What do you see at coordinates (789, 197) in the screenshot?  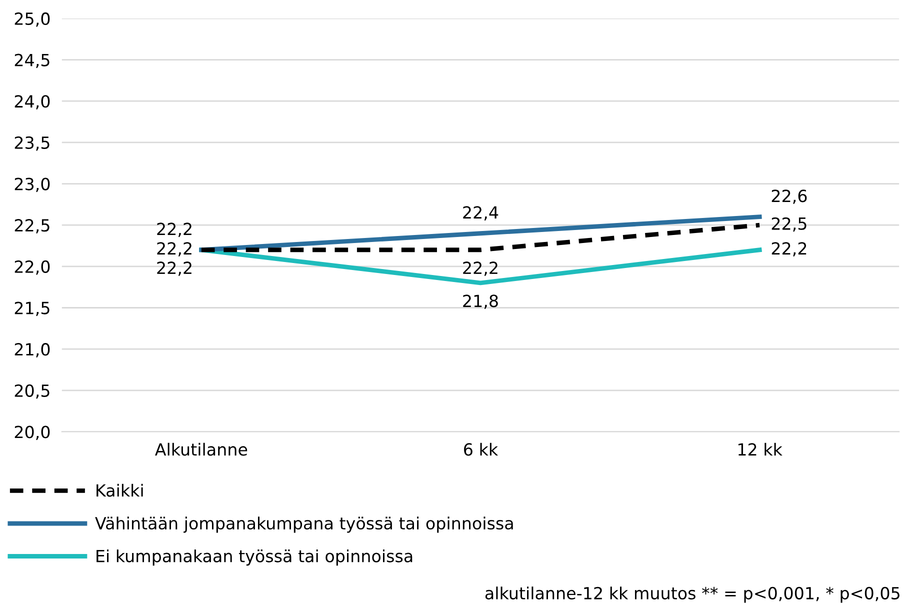 I see `data-label: 22,6` at bounding box center [789, 197].